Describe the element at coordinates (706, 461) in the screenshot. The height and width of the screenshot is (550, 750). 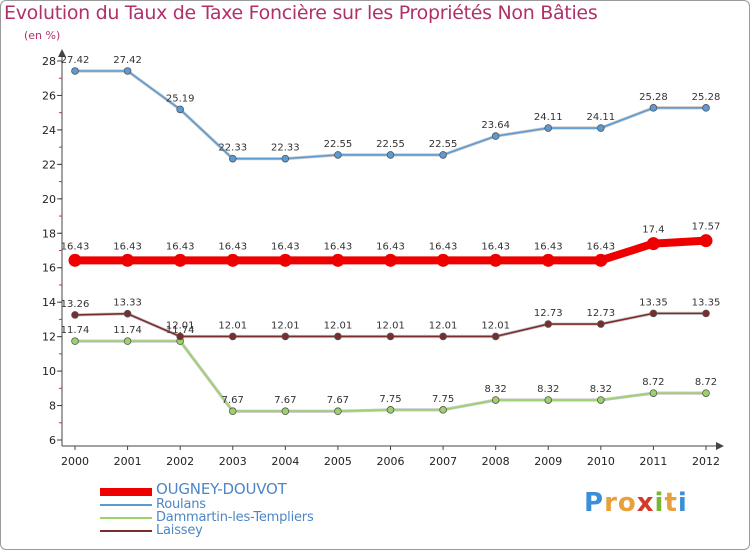
I see `x-tick-label: 2012` at that location.